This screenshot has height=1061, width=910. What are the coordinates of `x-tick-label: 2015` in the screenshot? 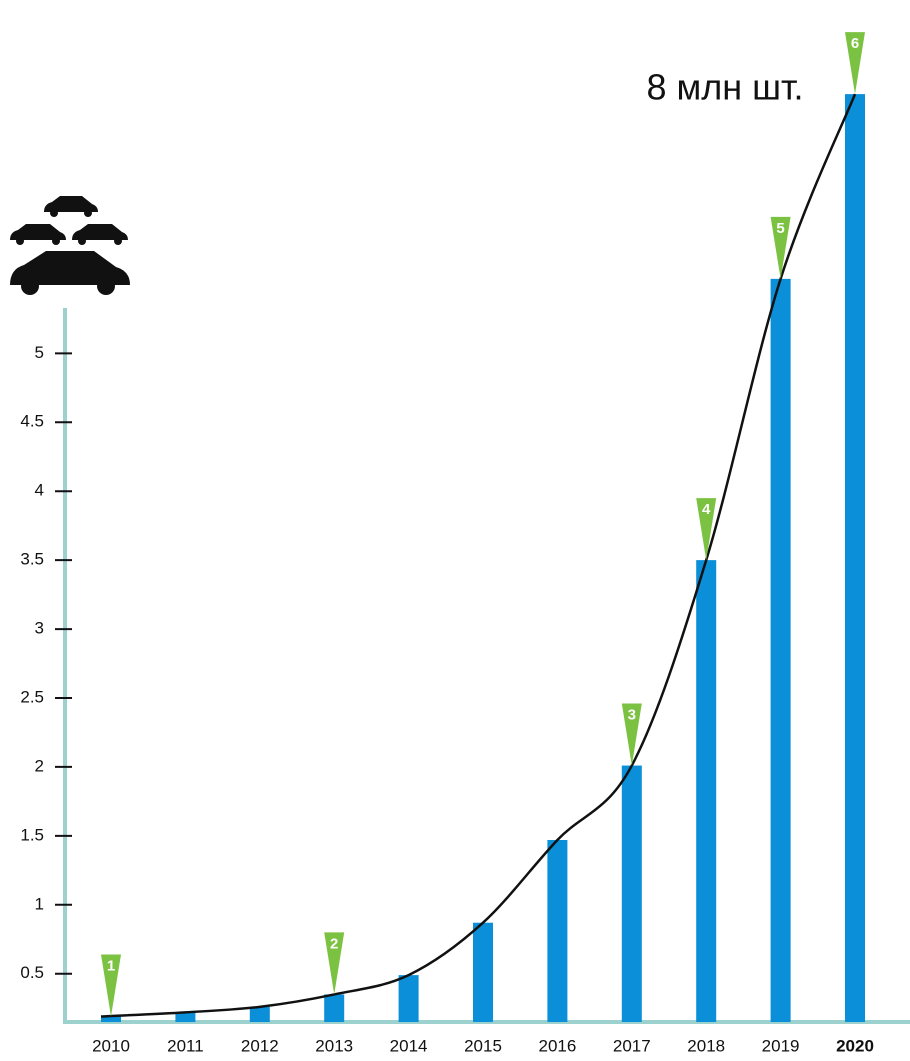 It's located at (483, 1045).